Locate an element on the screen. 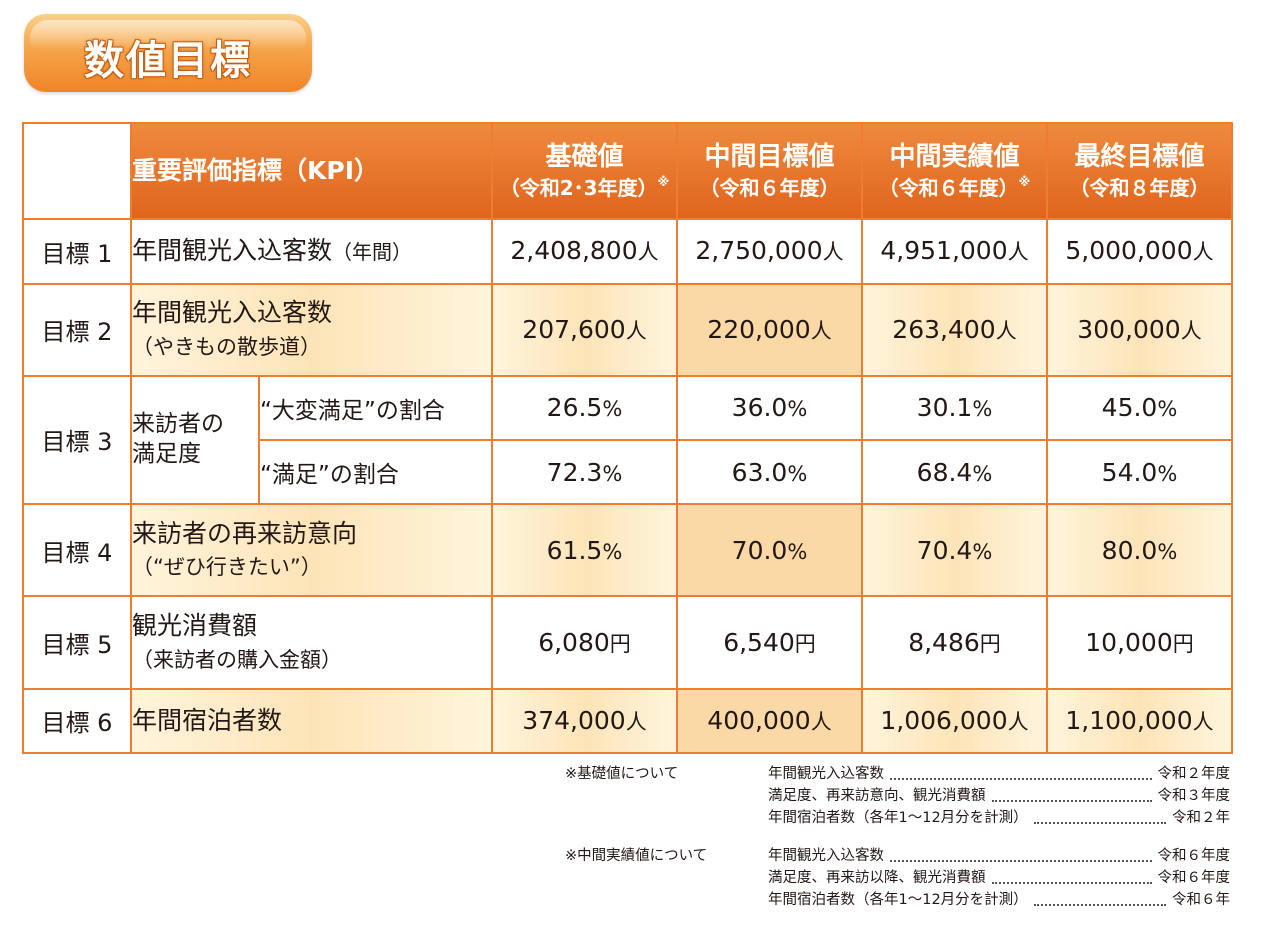 The image size is (1271, 928). value-number: 2,408,800 is located at coordinates (574, 251).